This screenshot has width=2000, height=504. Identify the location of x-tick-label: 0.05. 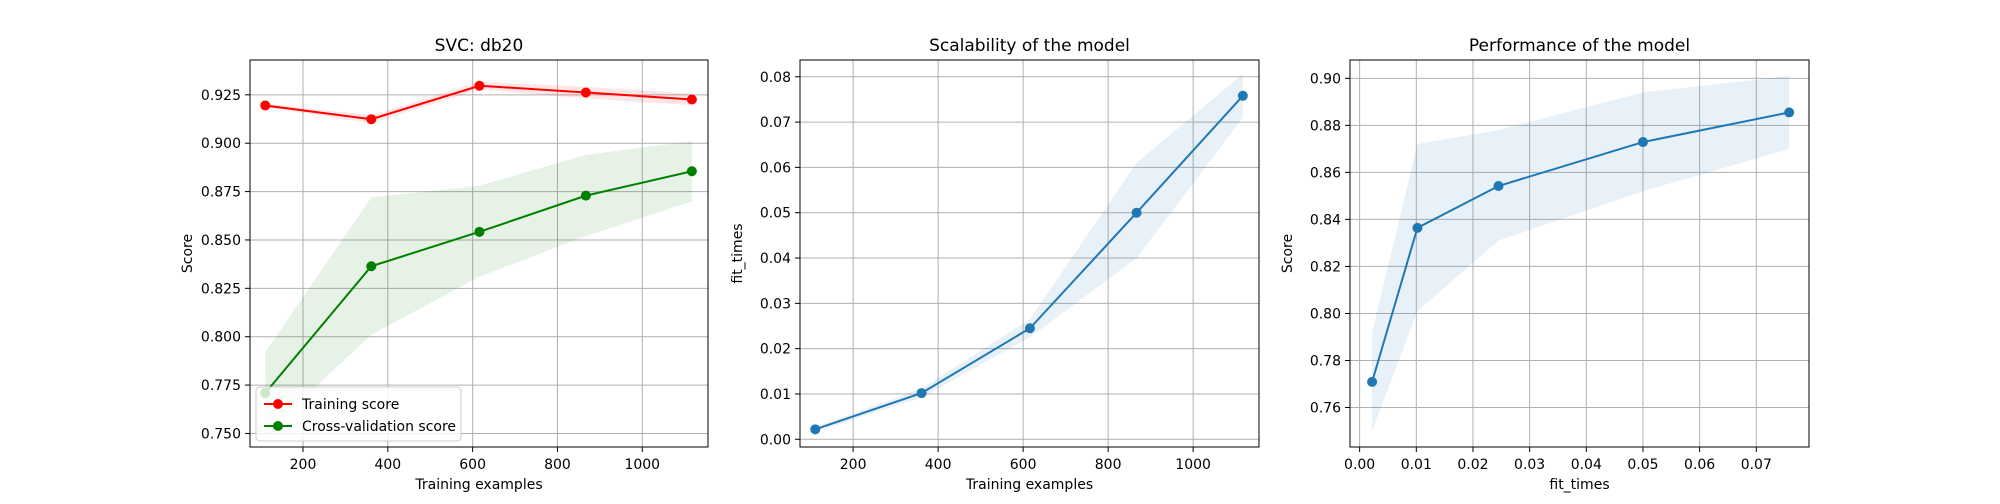
(1642, 465).